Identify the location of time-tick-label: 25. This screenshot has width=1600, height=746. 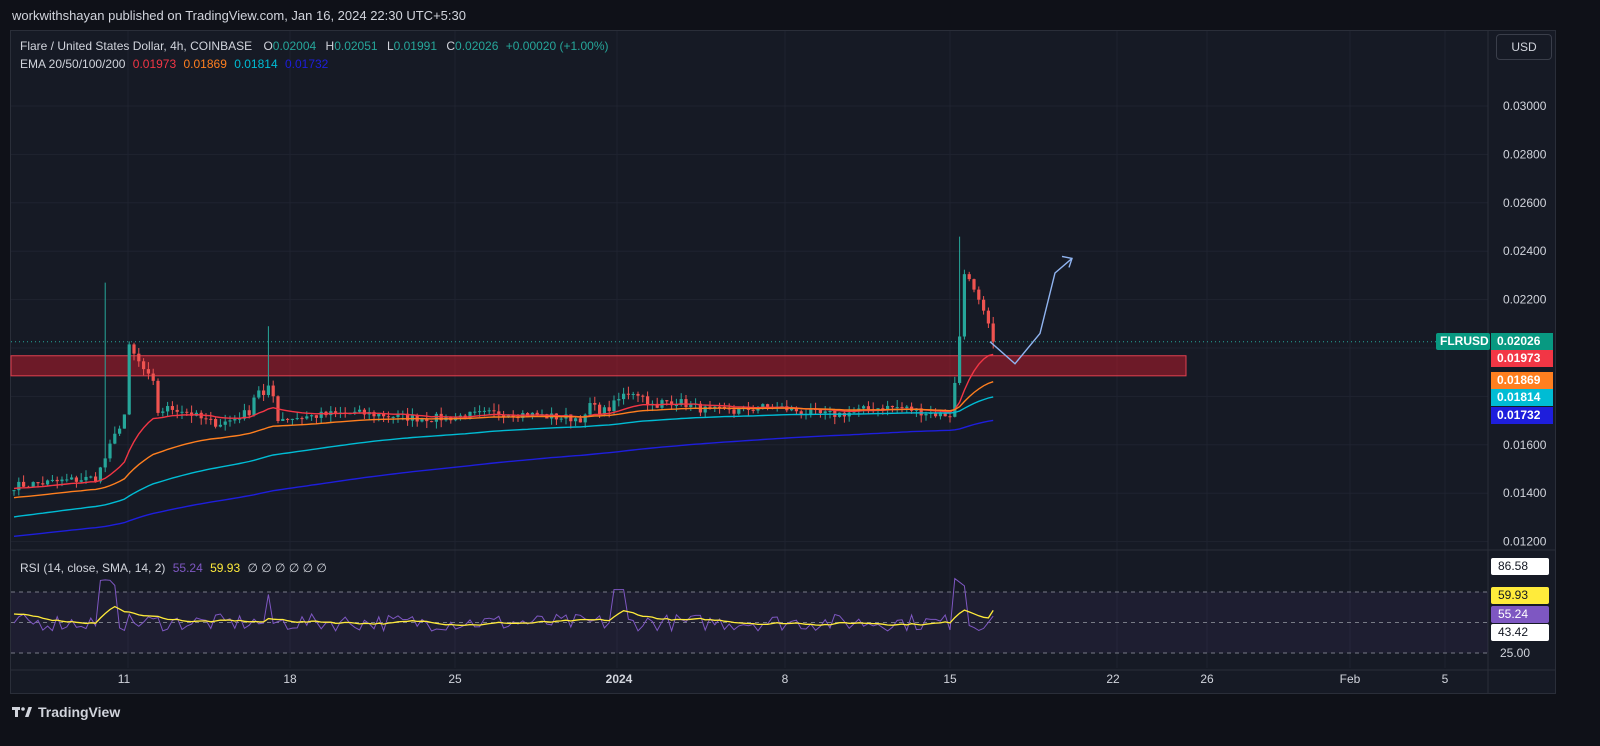
(455, 679).